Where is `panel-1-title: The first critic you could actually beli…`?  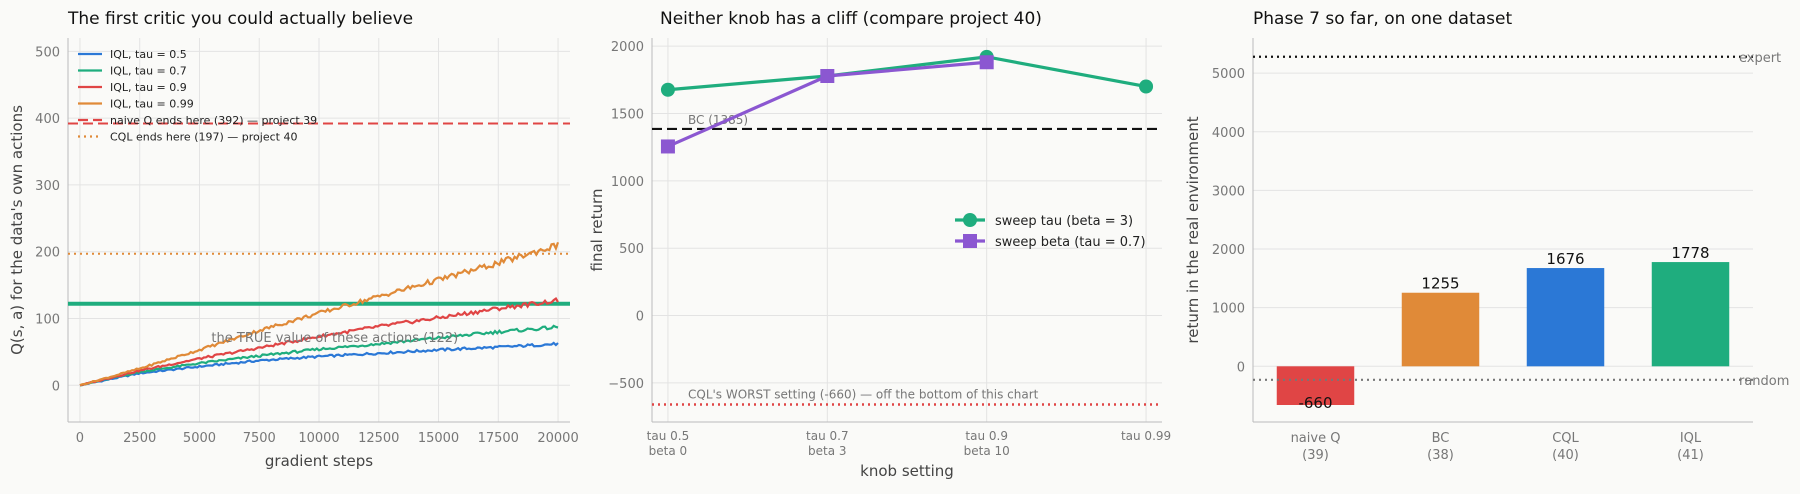 panel-1-title: The first critic you could actually beli… is located at coordinates (240, 19).